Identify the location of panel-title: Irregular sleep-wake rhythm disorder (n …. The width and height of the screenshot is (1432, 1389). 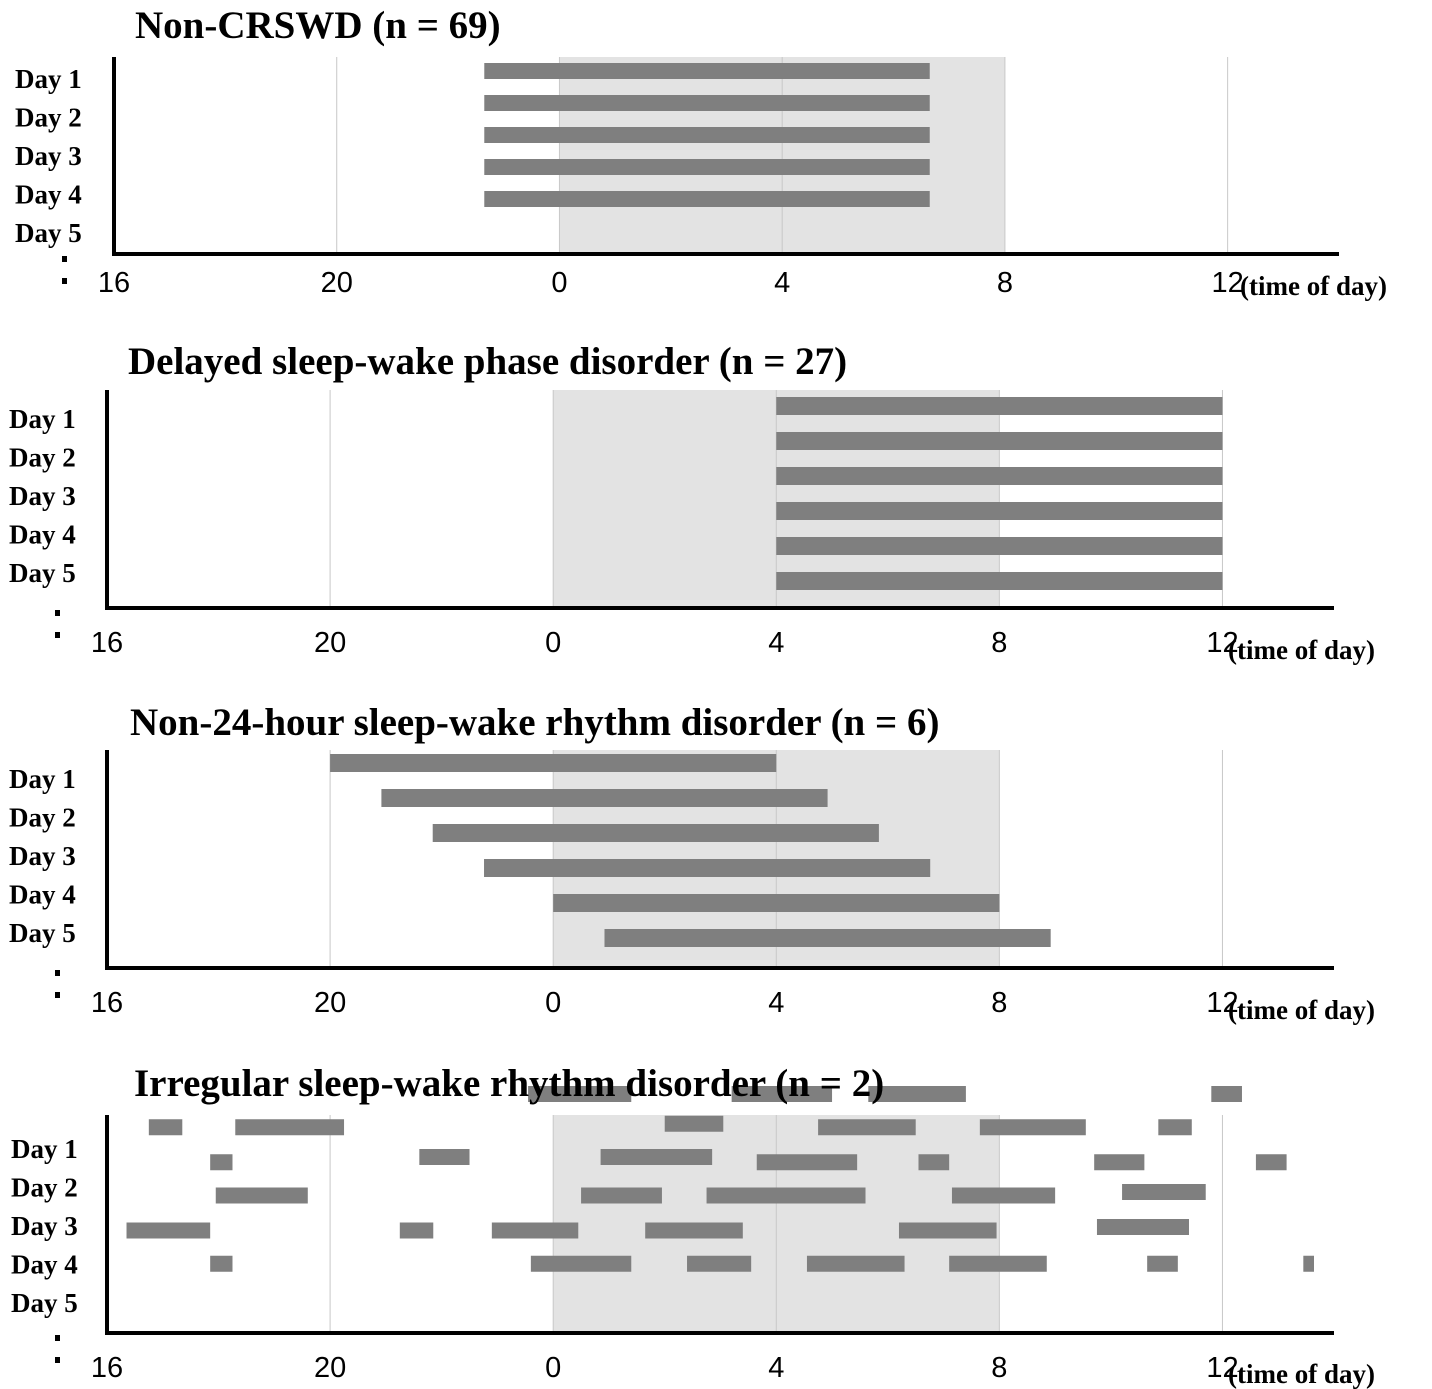
(509, 1083).